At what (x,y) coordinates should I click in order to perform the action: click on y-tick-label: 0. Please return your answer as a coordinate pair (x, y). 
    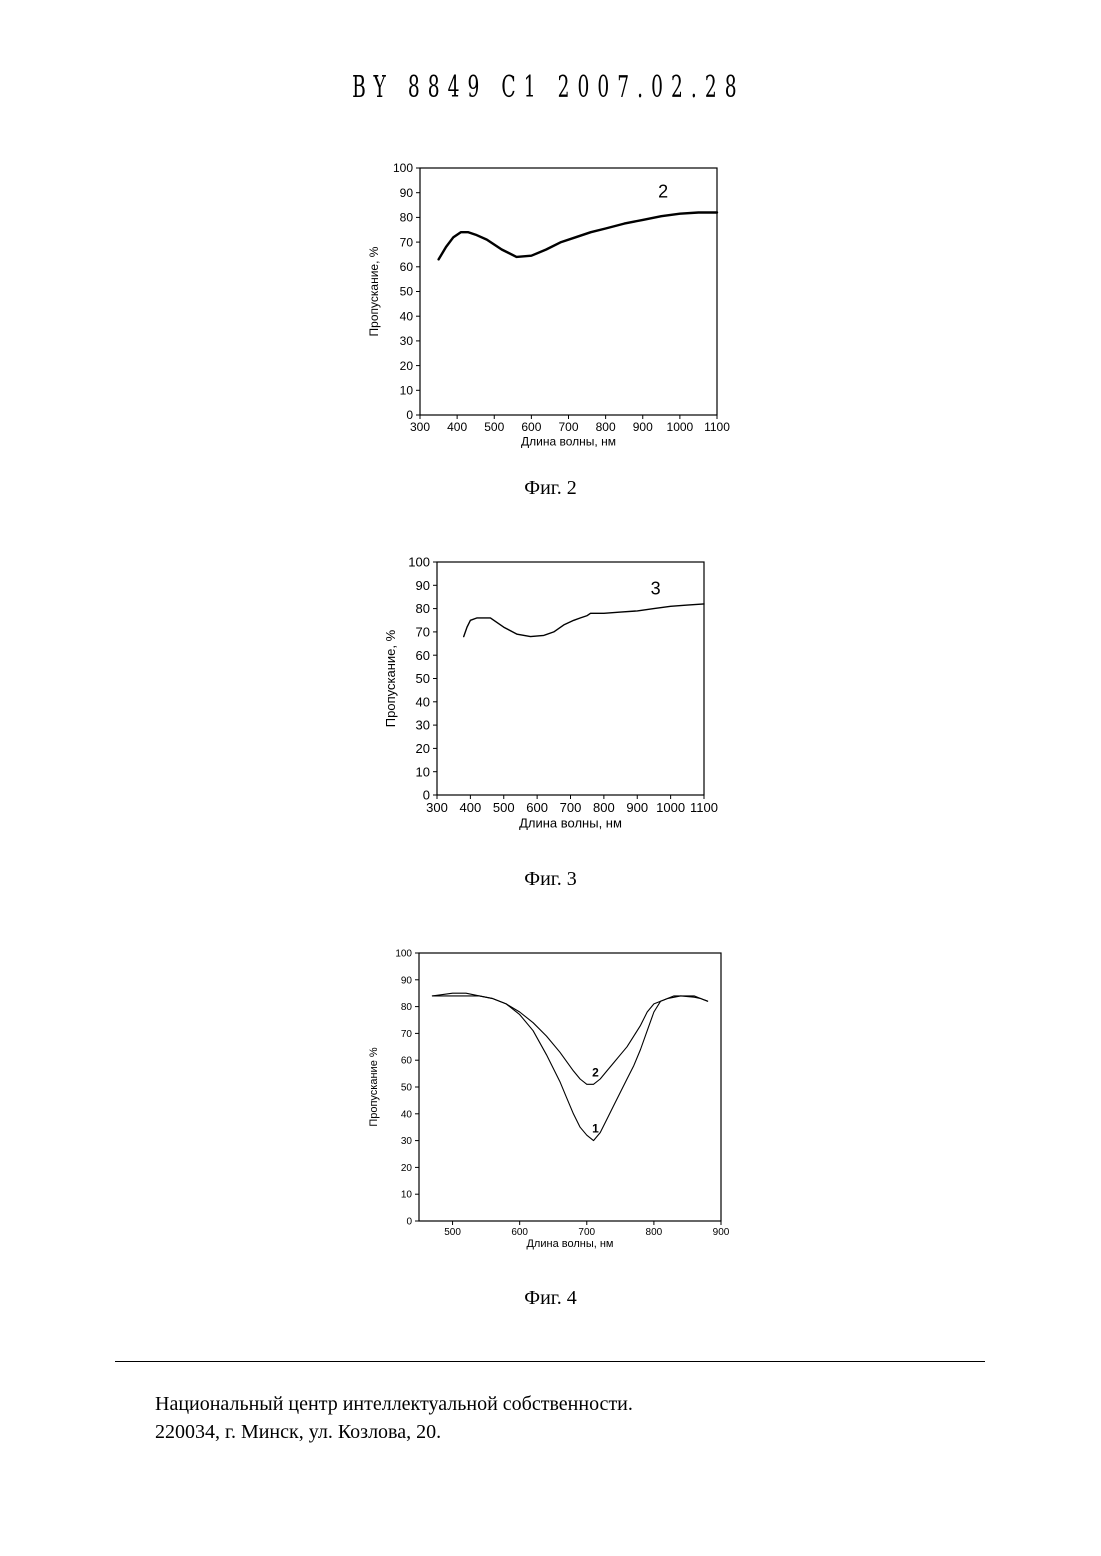
    Looking at the image, I should click on (409, 1222).